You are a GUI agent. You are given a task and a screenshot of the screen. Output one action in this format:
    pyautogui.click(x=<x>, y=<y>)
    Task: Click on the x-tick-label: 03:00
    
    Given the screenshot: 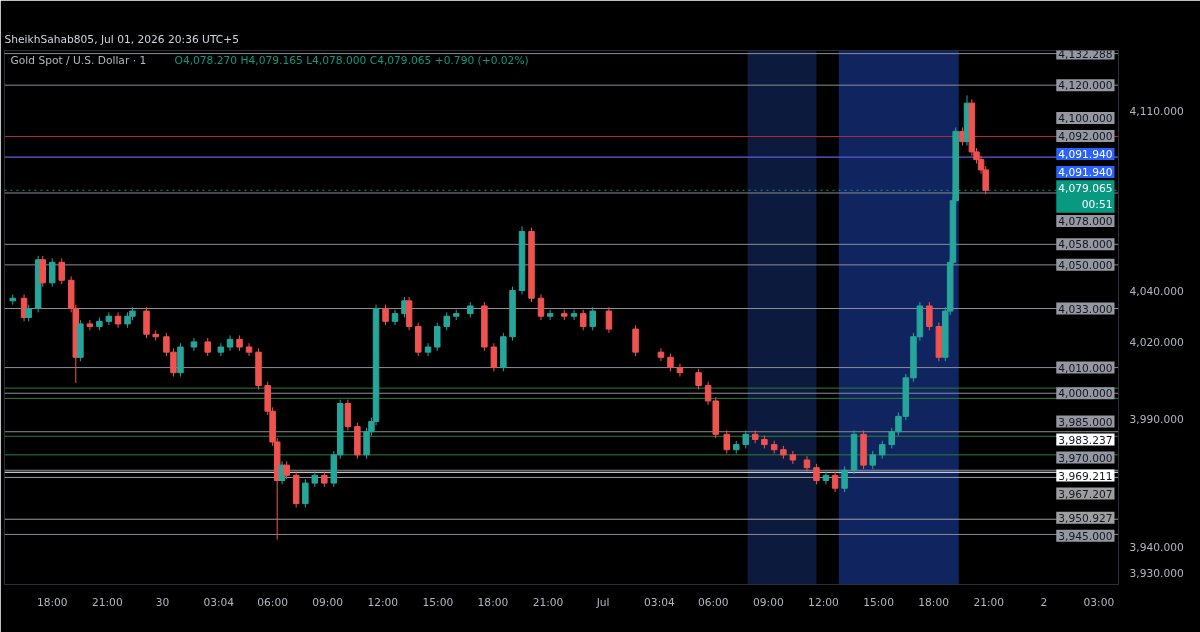 What is the action you would take?
    pyautogui.click(x=1099, y=602)
    